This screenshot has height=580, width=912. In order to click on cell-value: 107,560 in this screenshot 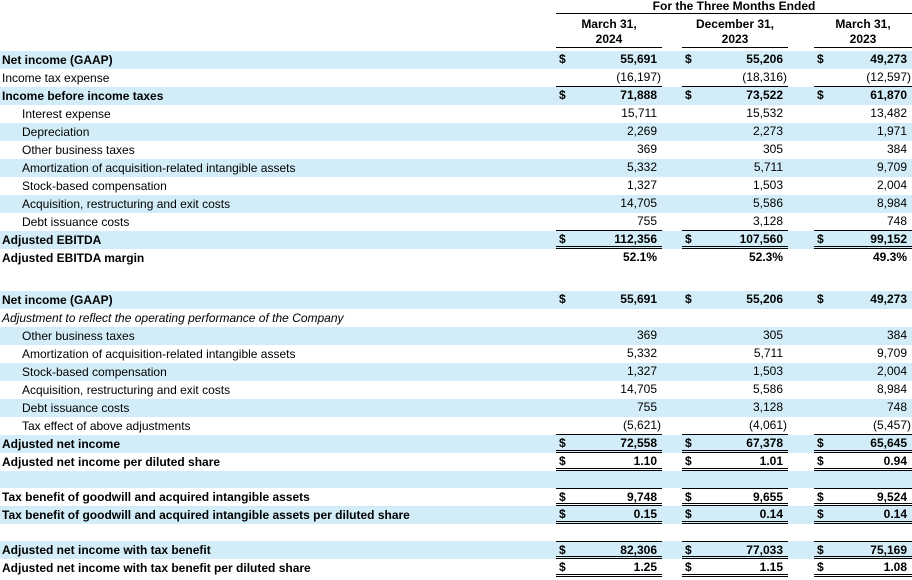, I will do `click(761, 239)`.